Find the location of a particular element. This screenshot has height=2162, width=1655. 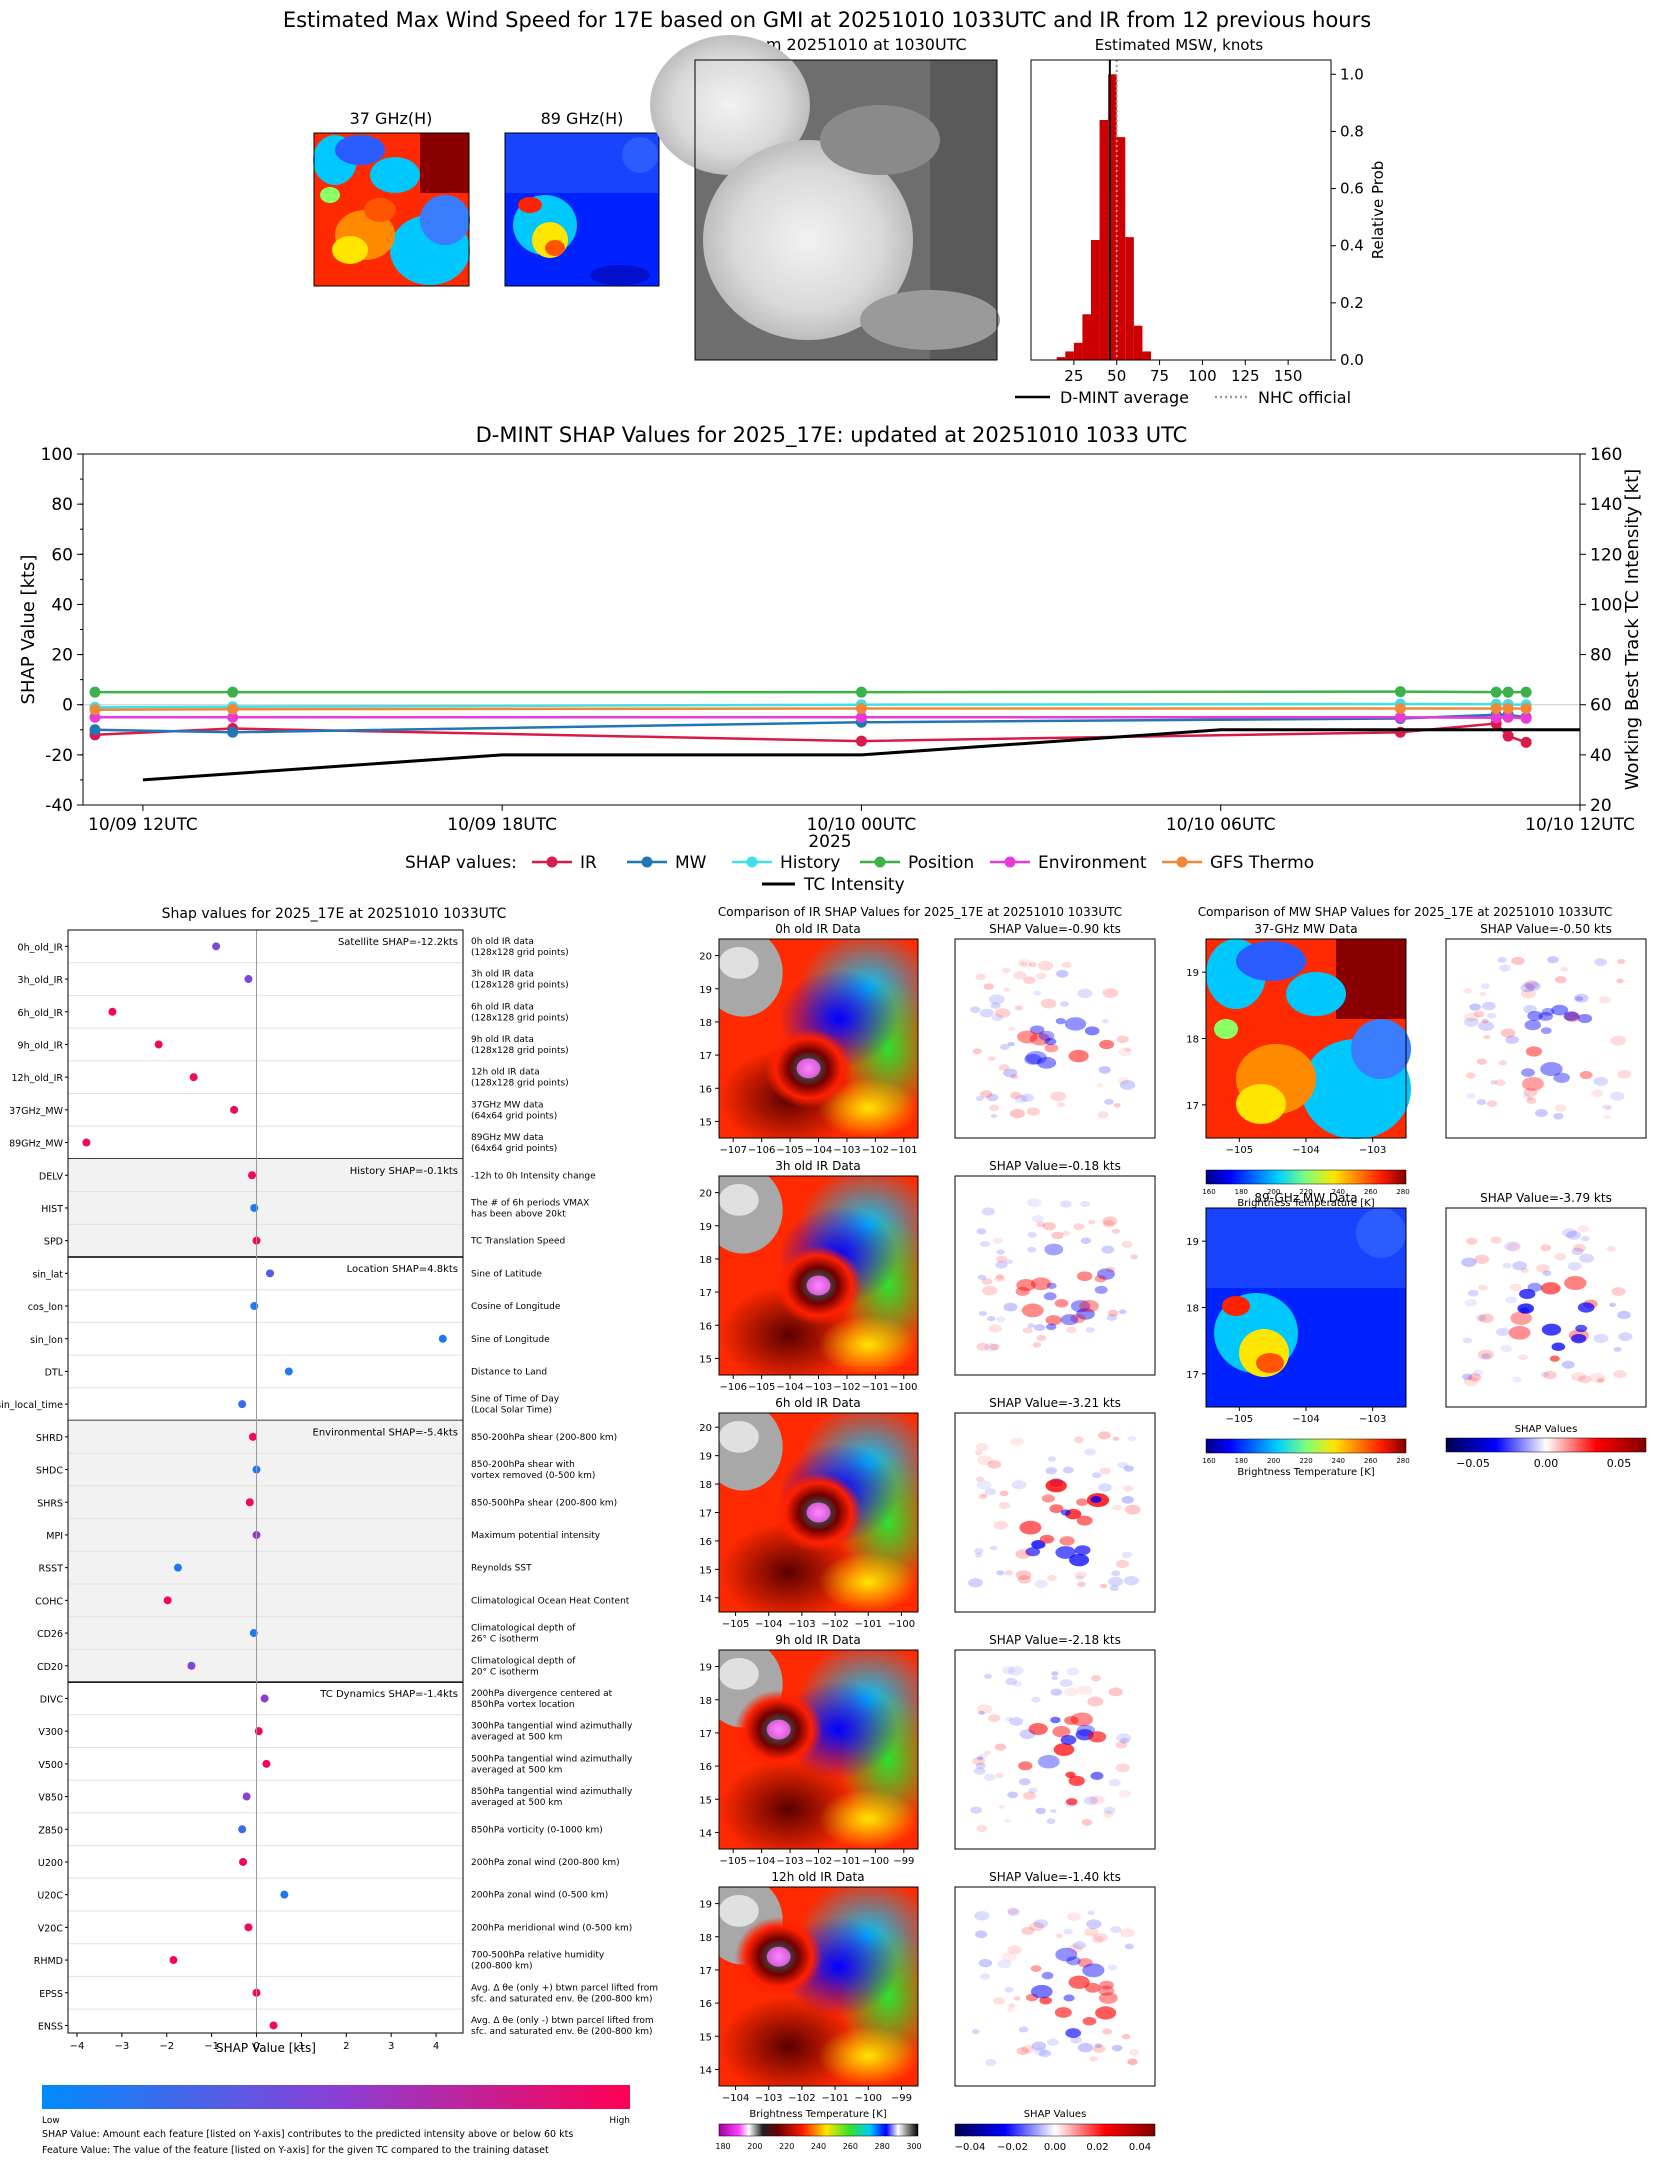

ir-shap-colorbar-label: SHAP Values is located at coordinates (1055, 2114).